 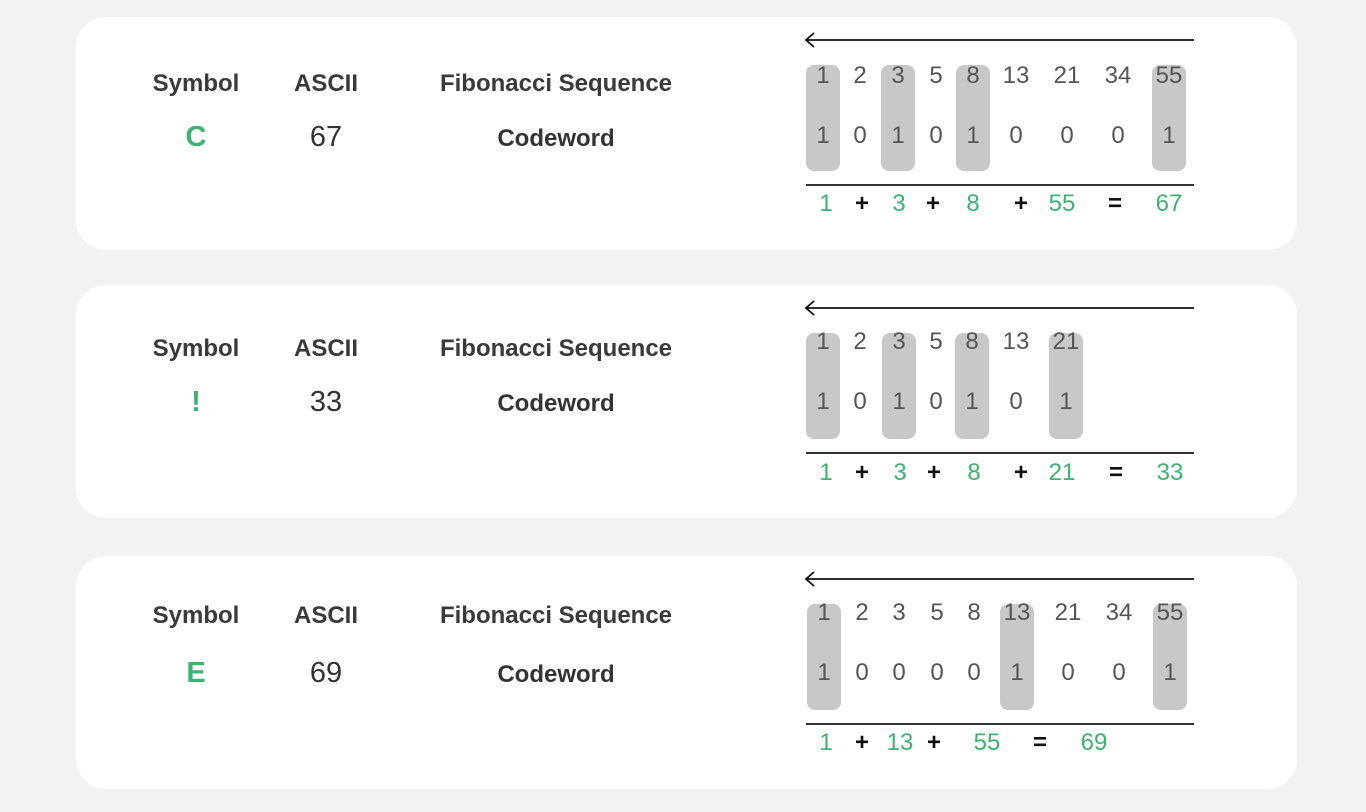 I want to click on symbol-value: C, so click(x=196, y=137).